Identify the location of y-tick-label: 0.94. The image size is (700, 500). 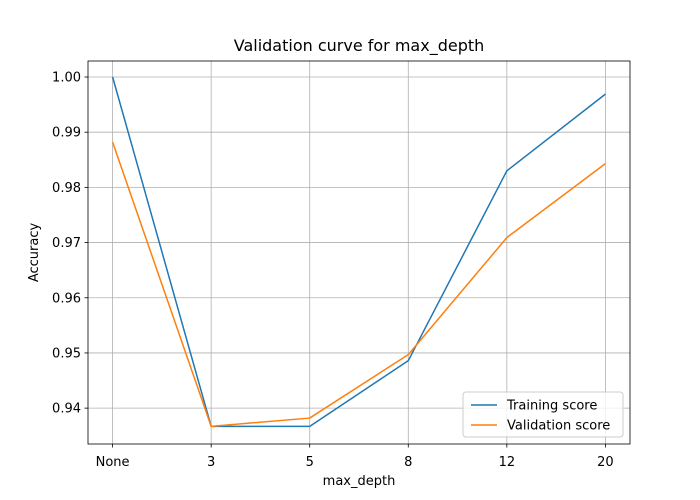
(66, 409).